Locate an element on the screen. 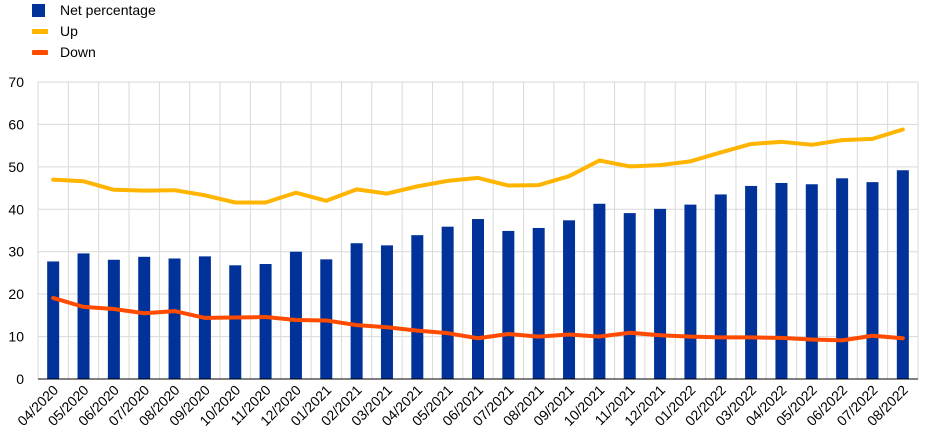 The height and width of the screenshot is (446, 948). series-line-down is located at coordinates (478, 319).